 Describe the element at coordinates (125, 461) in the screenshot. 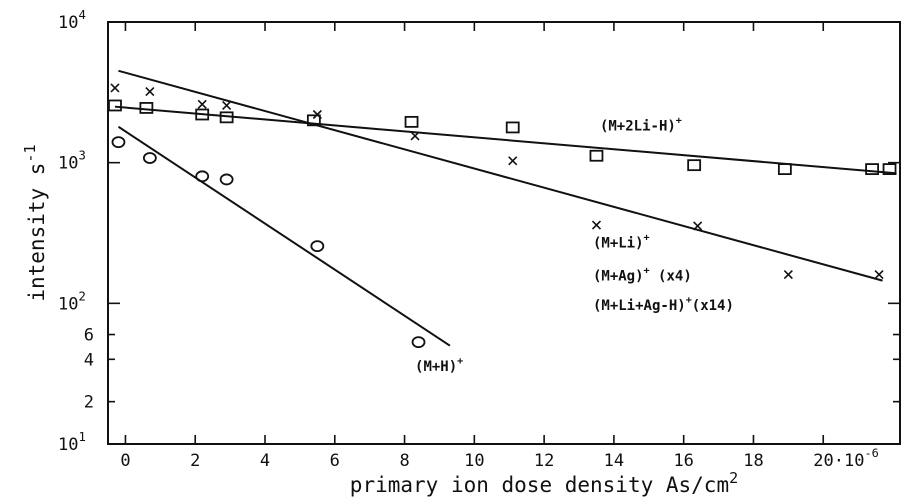

I see `x-tick-label: 0` at that location.